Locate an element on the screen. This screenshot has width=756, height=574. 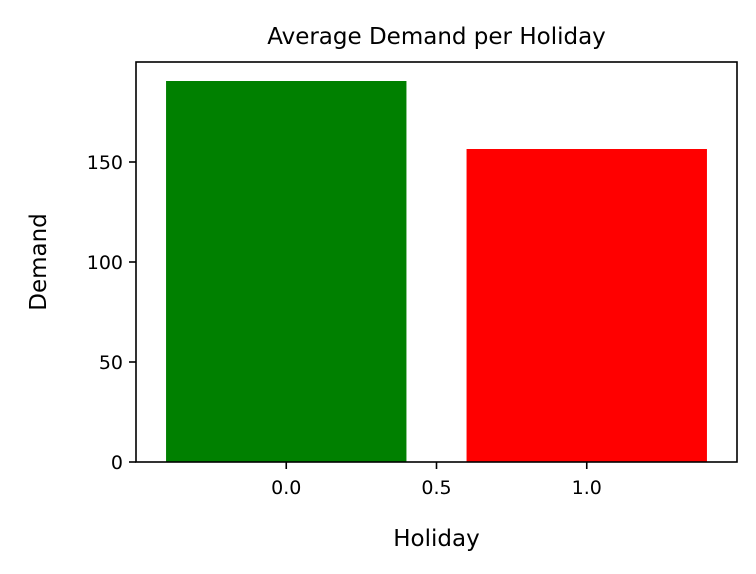
chart-title: Average Demand per Holiday is located at coordinates (436, 37).